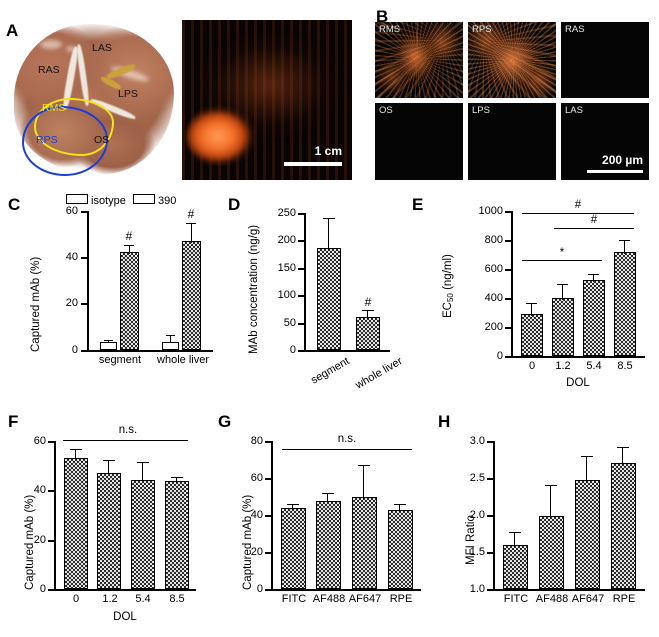 Image resolution: width=659 pixels, height=637 pixels. I want to click on chart-h-ytick-label: 2.0, so click(477, 515).